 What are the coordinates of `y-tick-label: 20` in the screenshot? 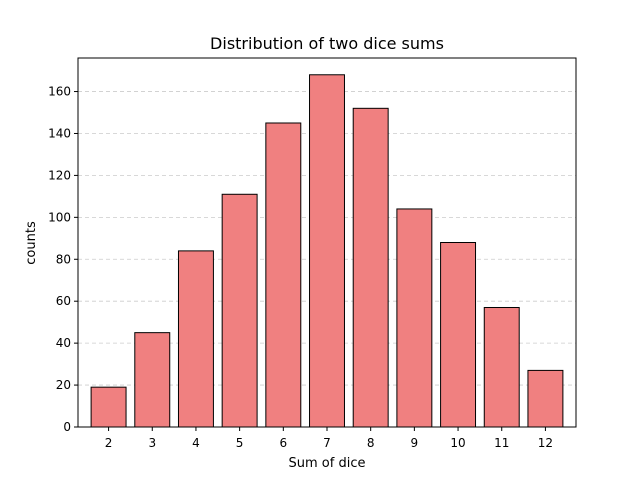 It's located at (63, 385).